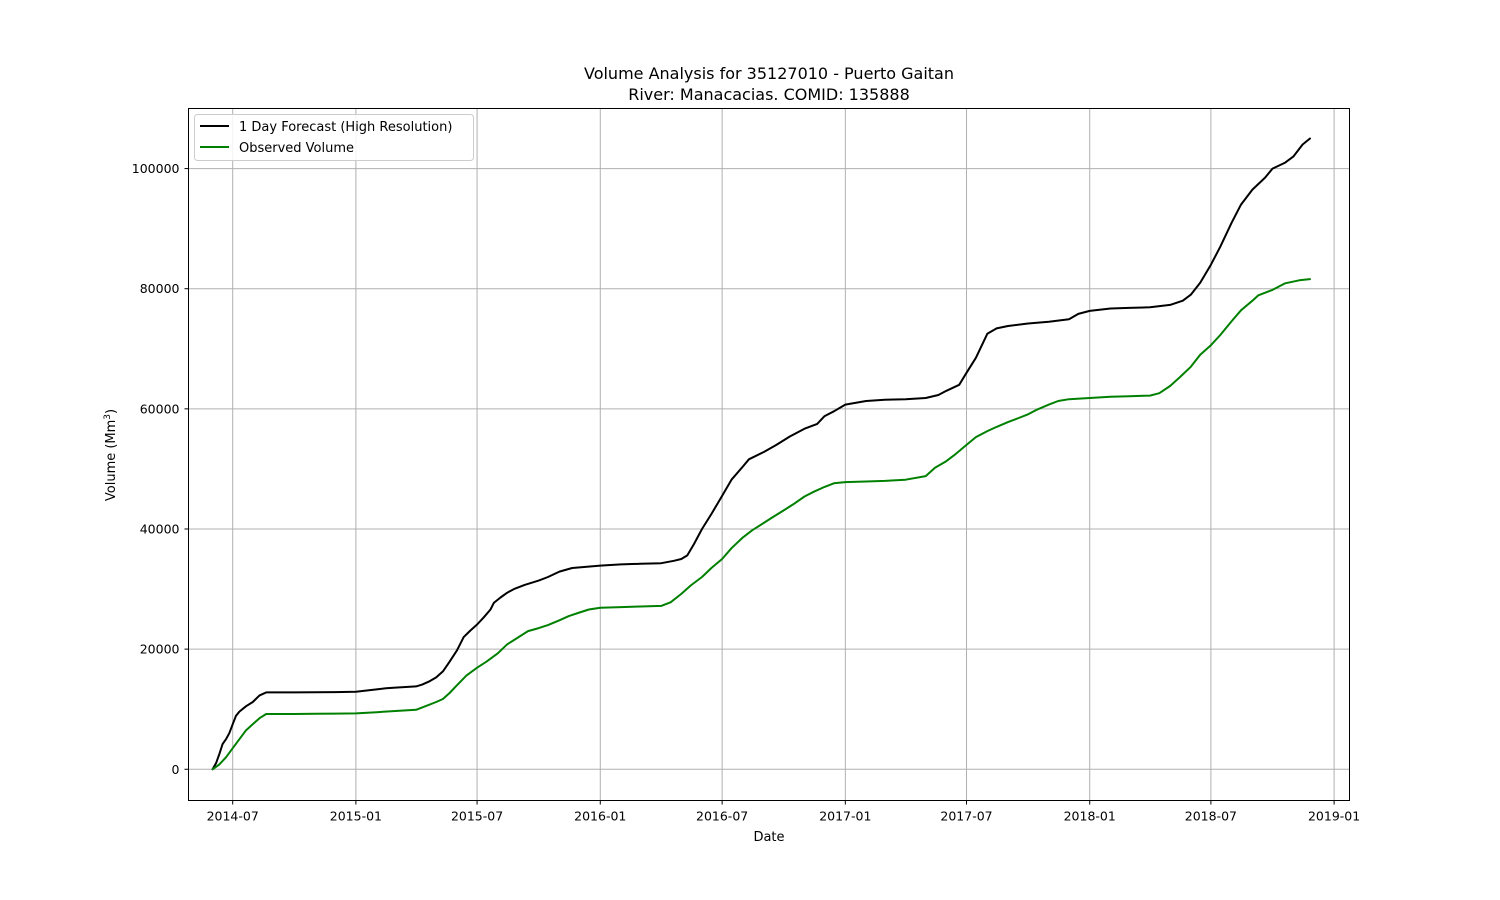 The height and width of the screenshot is (900, 1500). Describe the element at coordinates (1090, 816) in the screenshot. I see `x-tick-label: 2018-01` at that location.